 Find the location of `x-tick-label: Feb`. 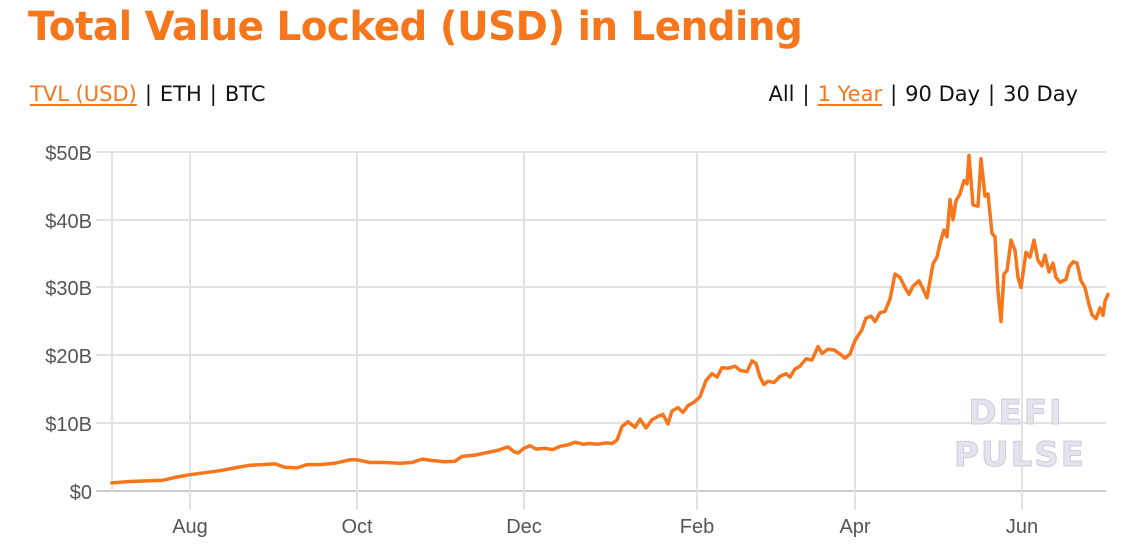

x-tick-label: Feb is located at coordinates (697, 527).